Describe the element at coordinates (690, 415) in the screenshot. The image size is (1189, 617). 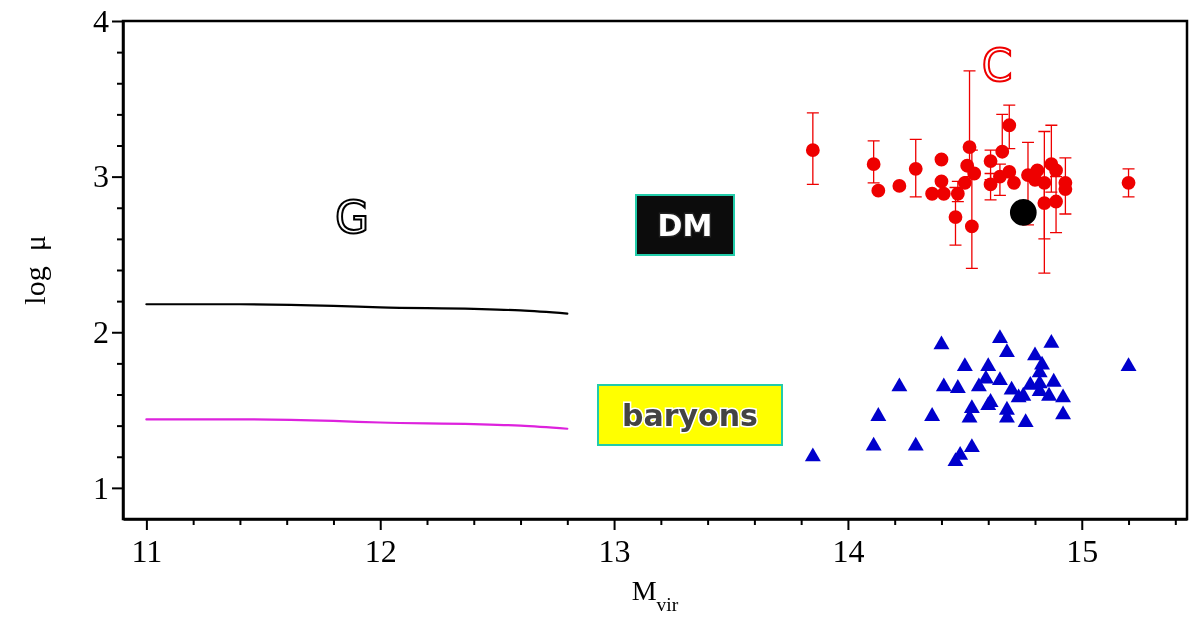
I see `annotation: baryons` at that location.